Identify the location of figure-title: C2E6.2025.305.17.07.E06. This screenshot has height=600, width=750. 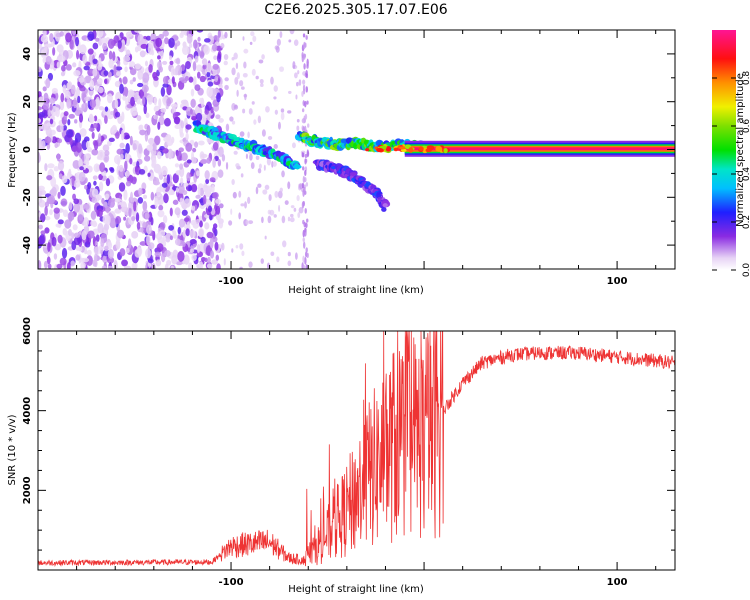
(355, 10).